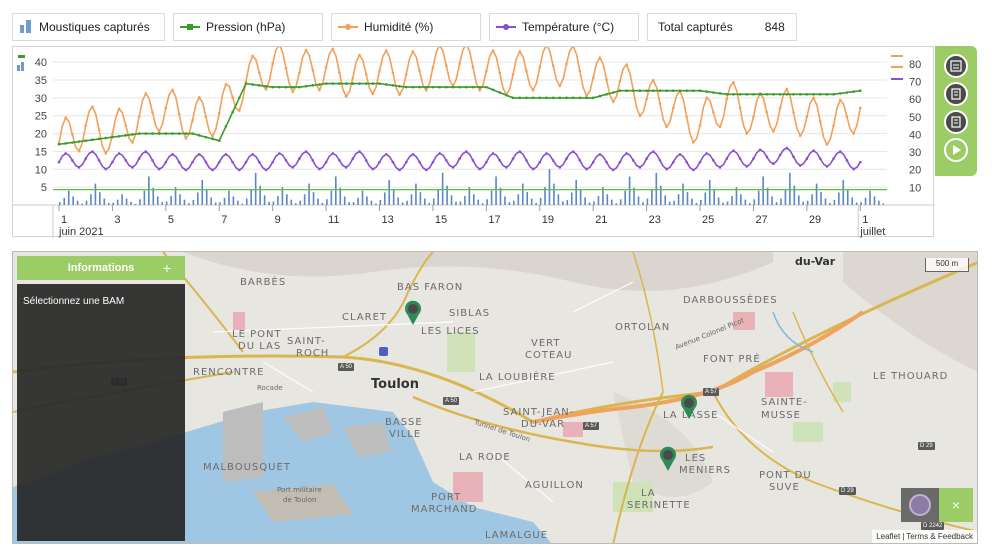  Describe the element at coordinates (101, 268) in the screenshot. I see `info-panel-header: Informations +` at that location.